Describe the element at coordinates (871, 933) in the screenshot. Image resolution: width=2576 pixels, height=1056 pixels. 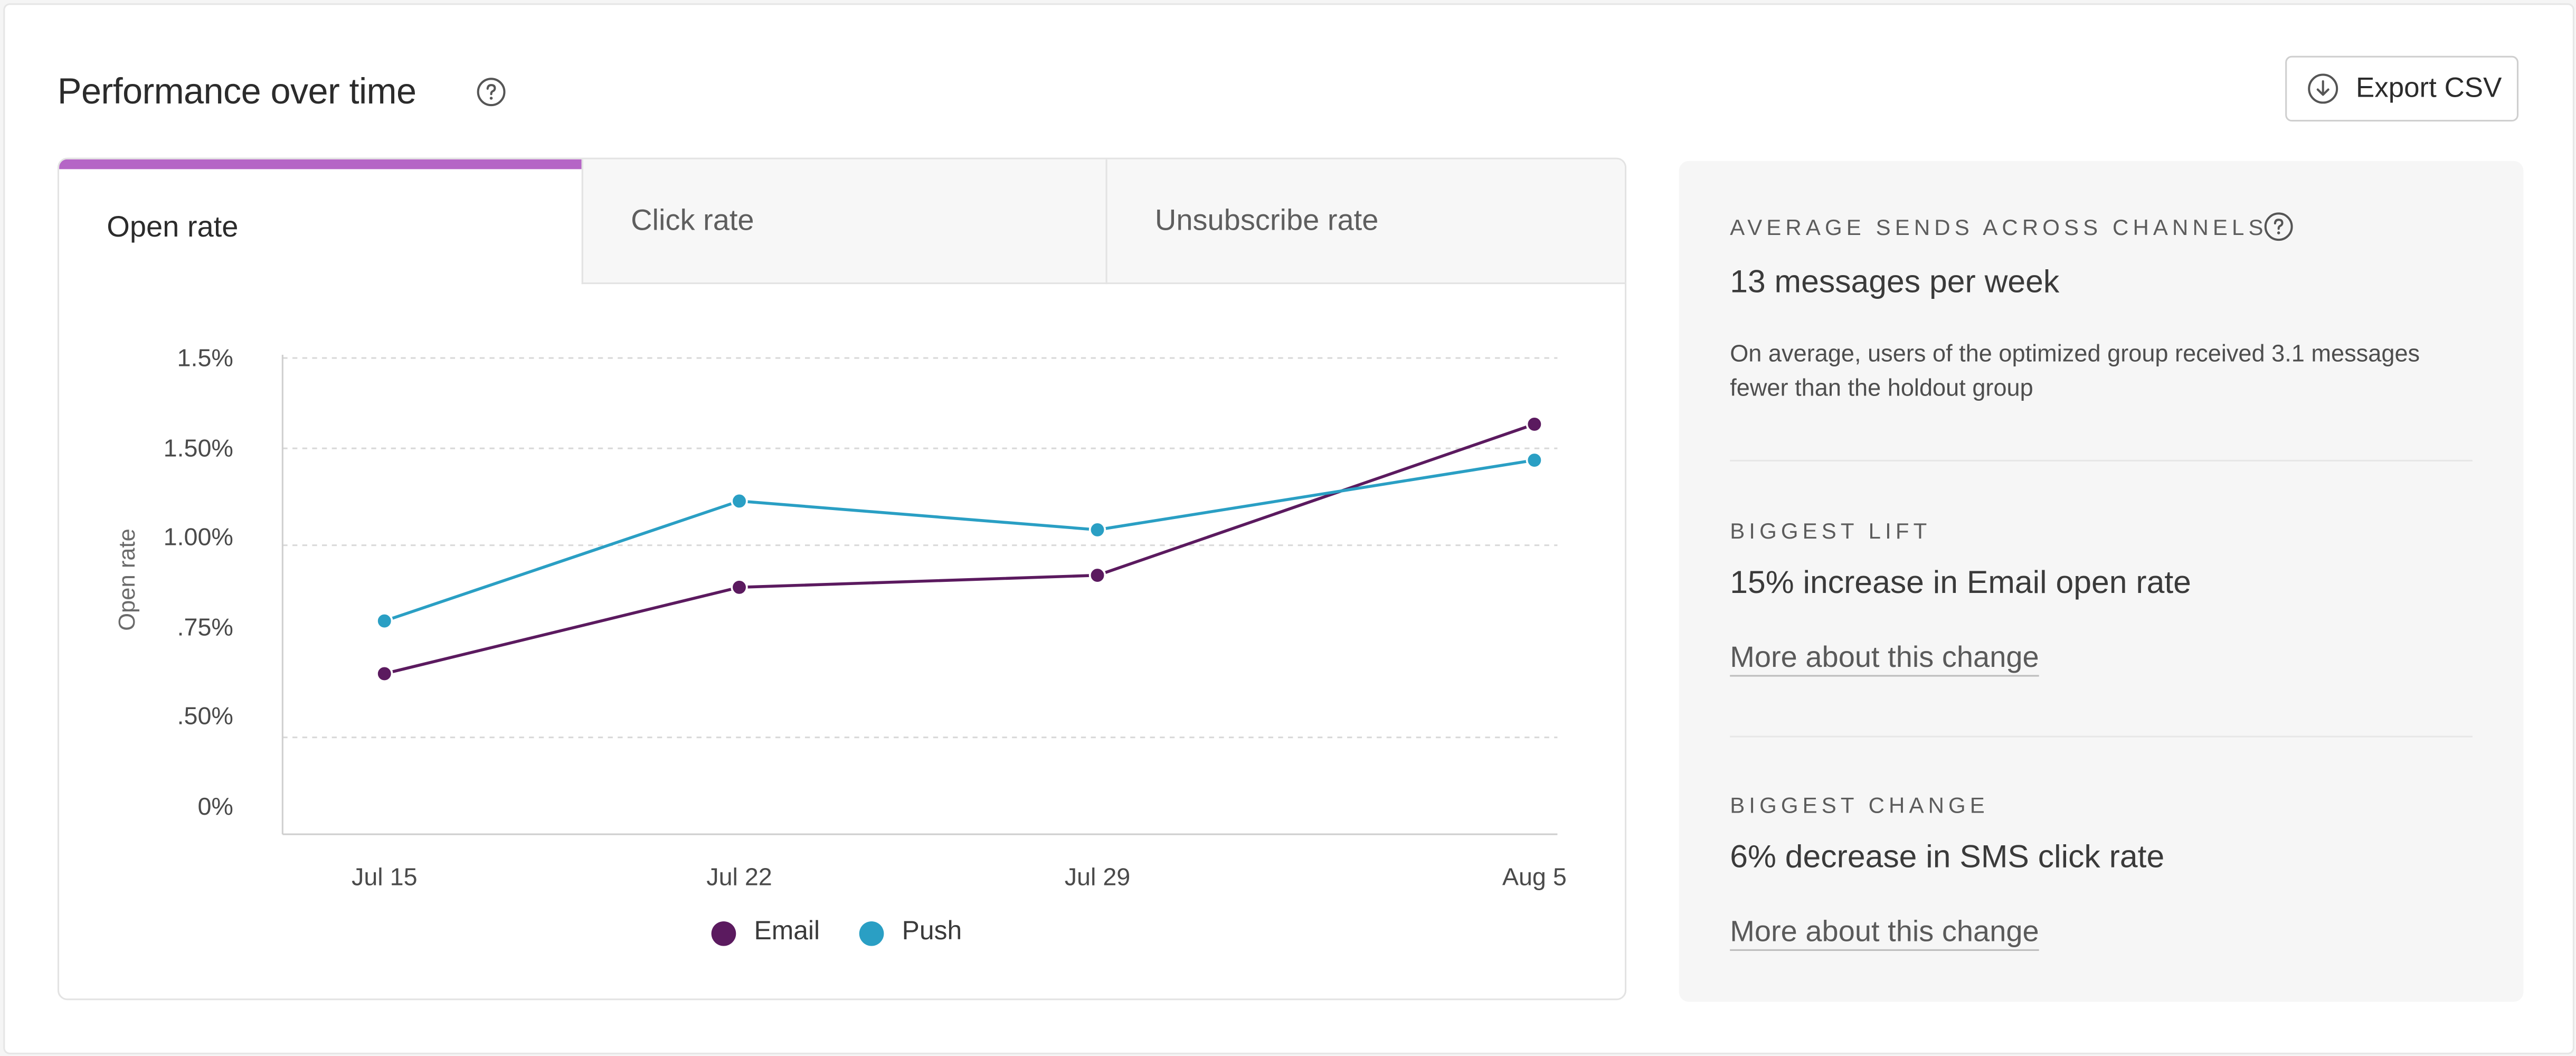
I see `legend-swatch-push` at that location.